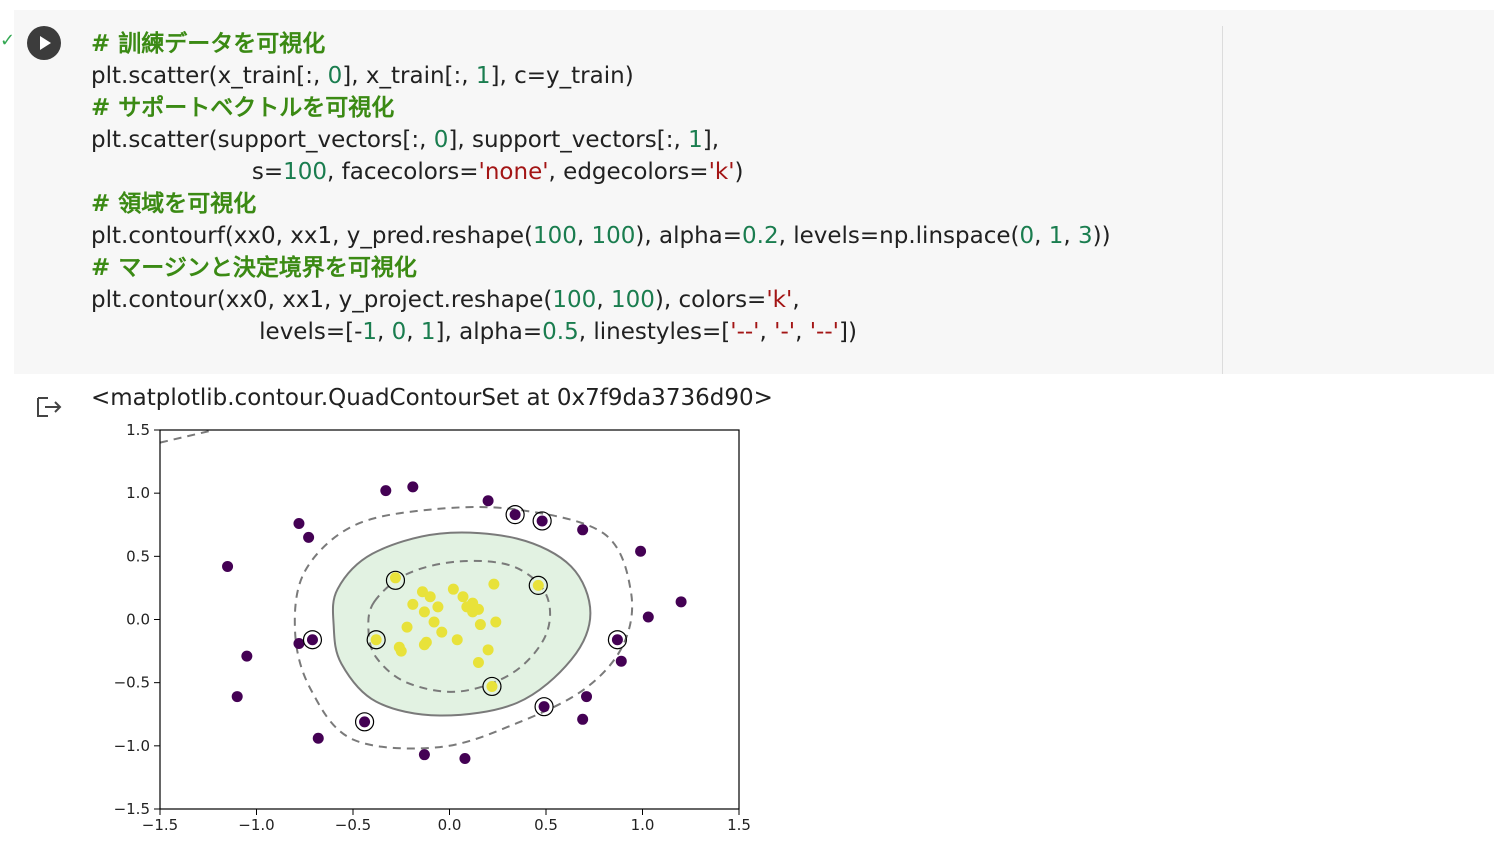  What do you see at coordinates (312, 236) in the screenshot?
I see `code-text: plt.contourf(xx0, xx1, y_pred.reshape(` at bounding box center [312, 236].